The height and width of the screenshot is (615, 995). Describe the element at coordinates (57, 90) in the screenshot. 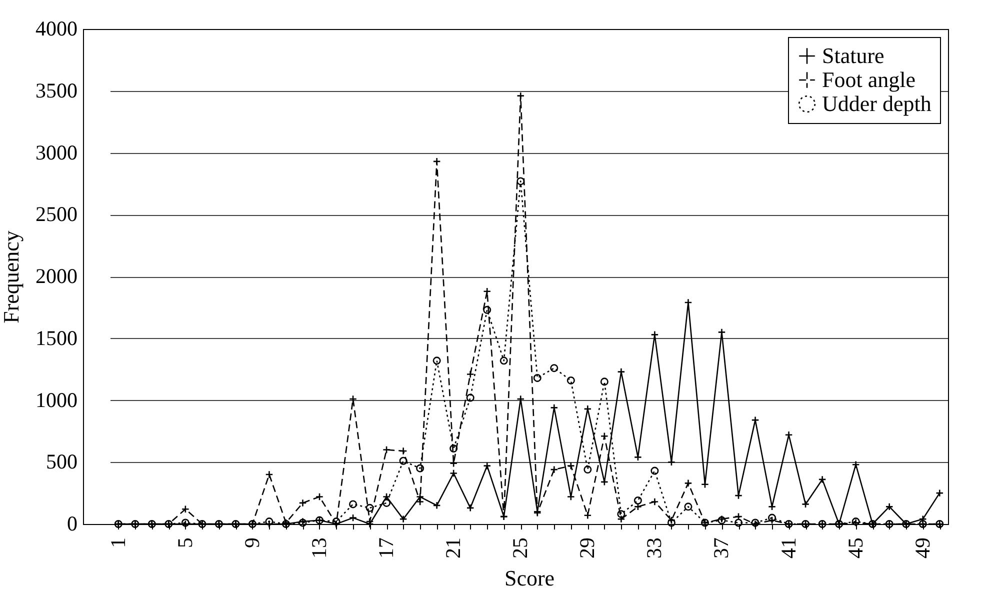

I see `y-tick-label: 3500` at that location.